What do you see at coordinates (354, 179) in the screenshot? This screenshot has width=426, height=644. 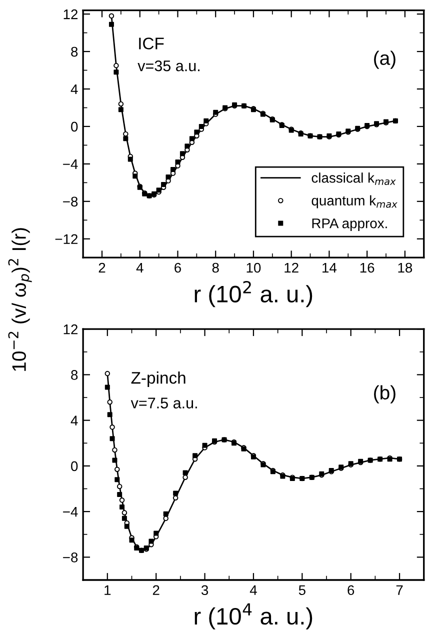 I see `legend-label: classical k$_{max}$` at bounding box center [354, 179].